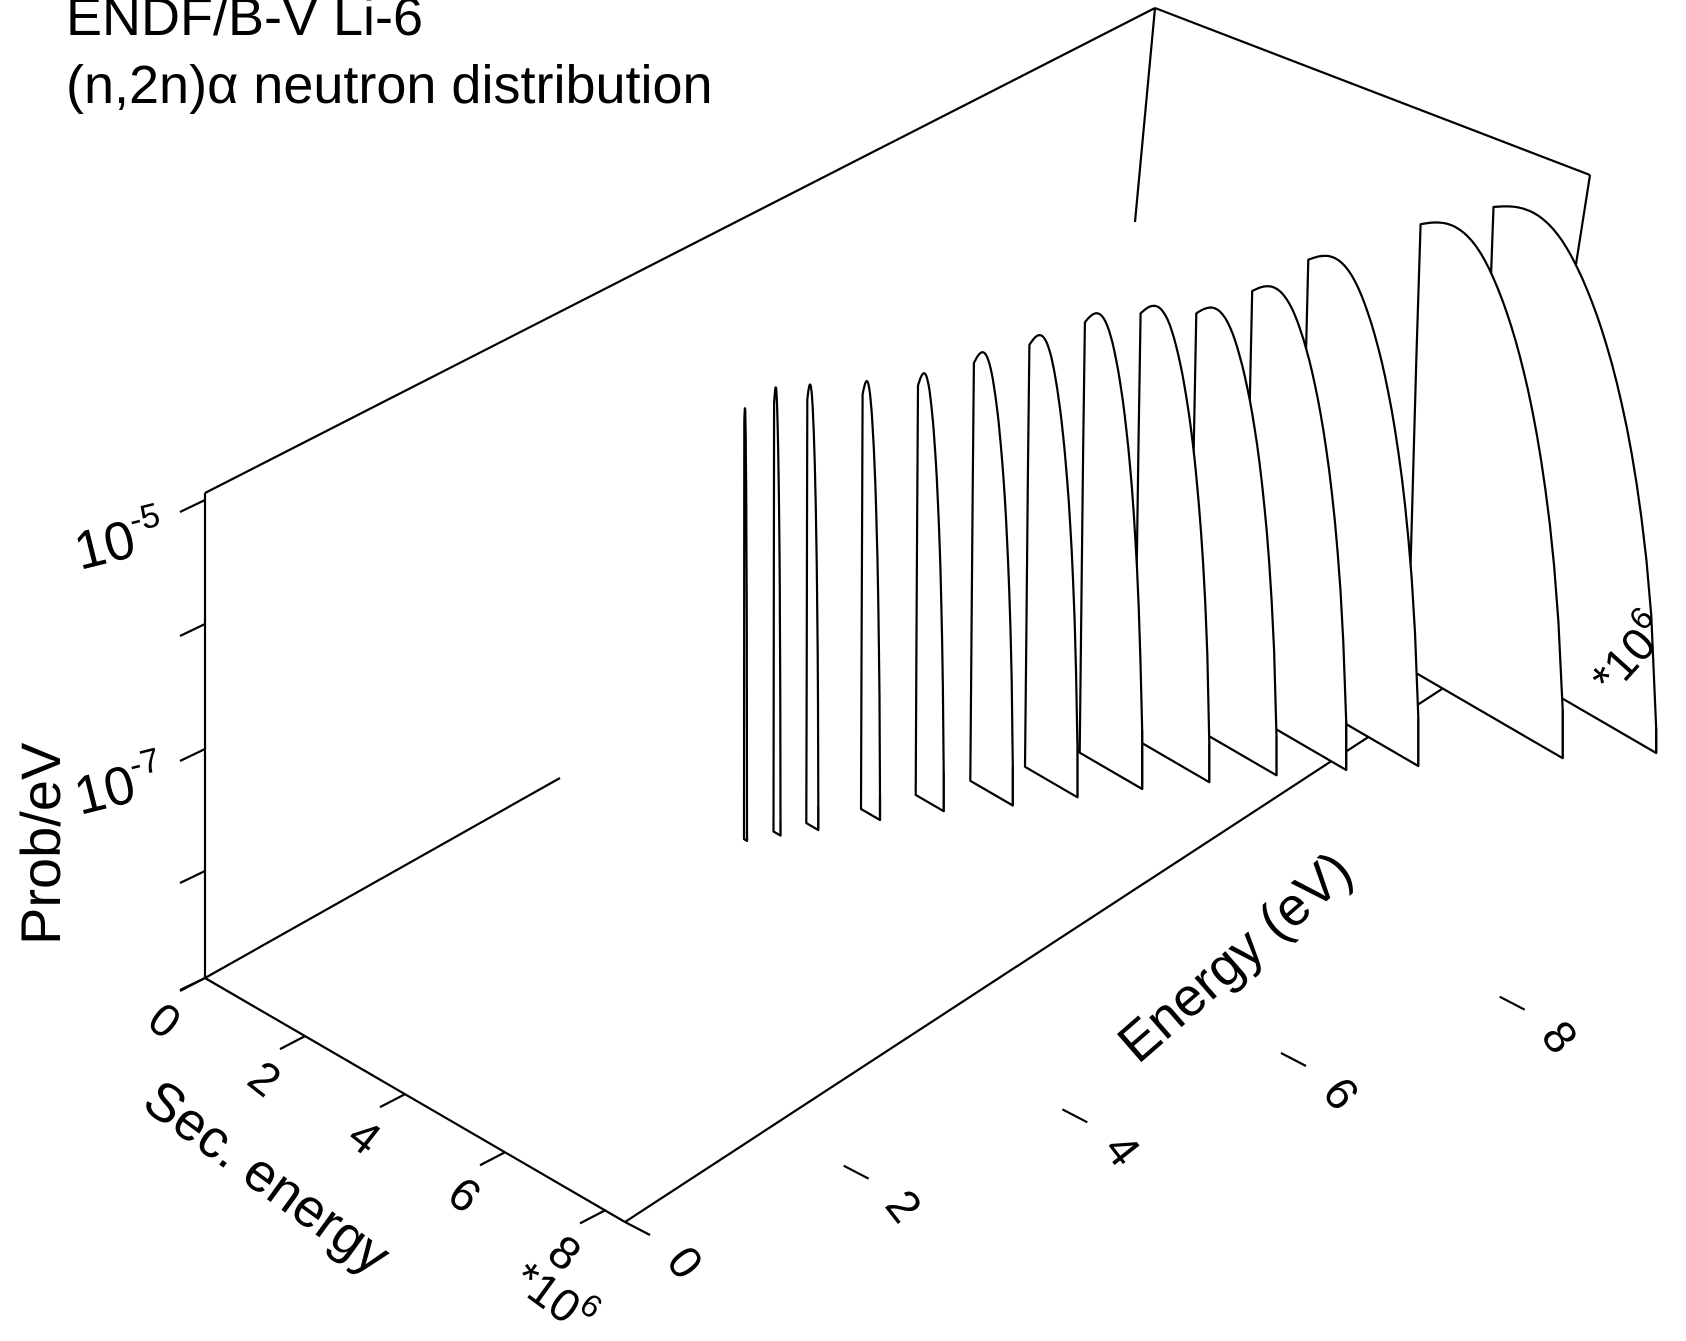  I want to click on energy-tick-label: 0, so click(685, 1262).